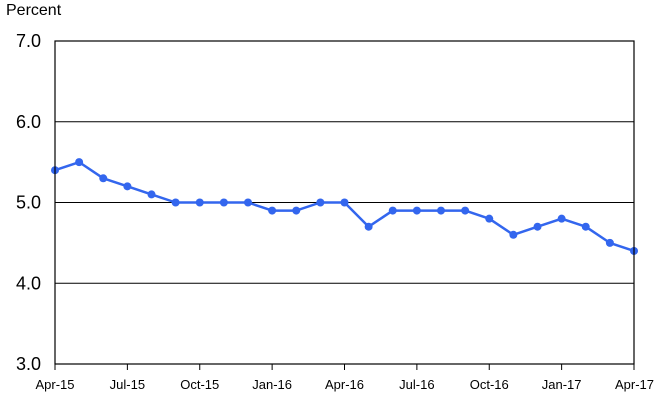 The width and height of the screenshot is (659, 402). What do you see at coordinates (199, 384) in the screenshot?
I see `x-tick-label: Oct-15` at bounding box center [199, 384].